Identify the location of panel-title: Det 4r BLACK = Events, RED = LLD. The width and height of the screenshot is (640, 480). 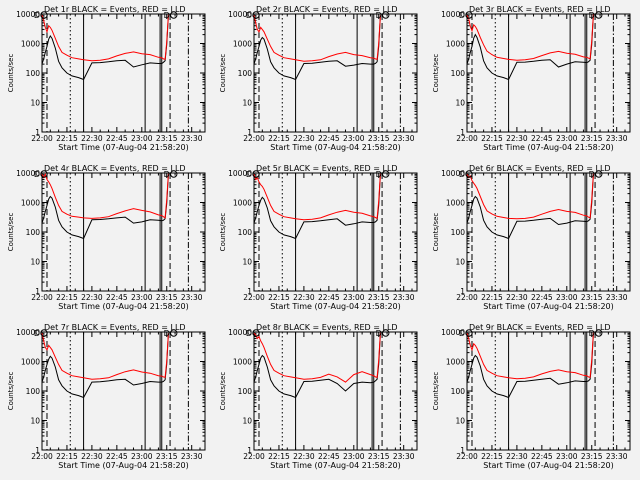
(115, 168).